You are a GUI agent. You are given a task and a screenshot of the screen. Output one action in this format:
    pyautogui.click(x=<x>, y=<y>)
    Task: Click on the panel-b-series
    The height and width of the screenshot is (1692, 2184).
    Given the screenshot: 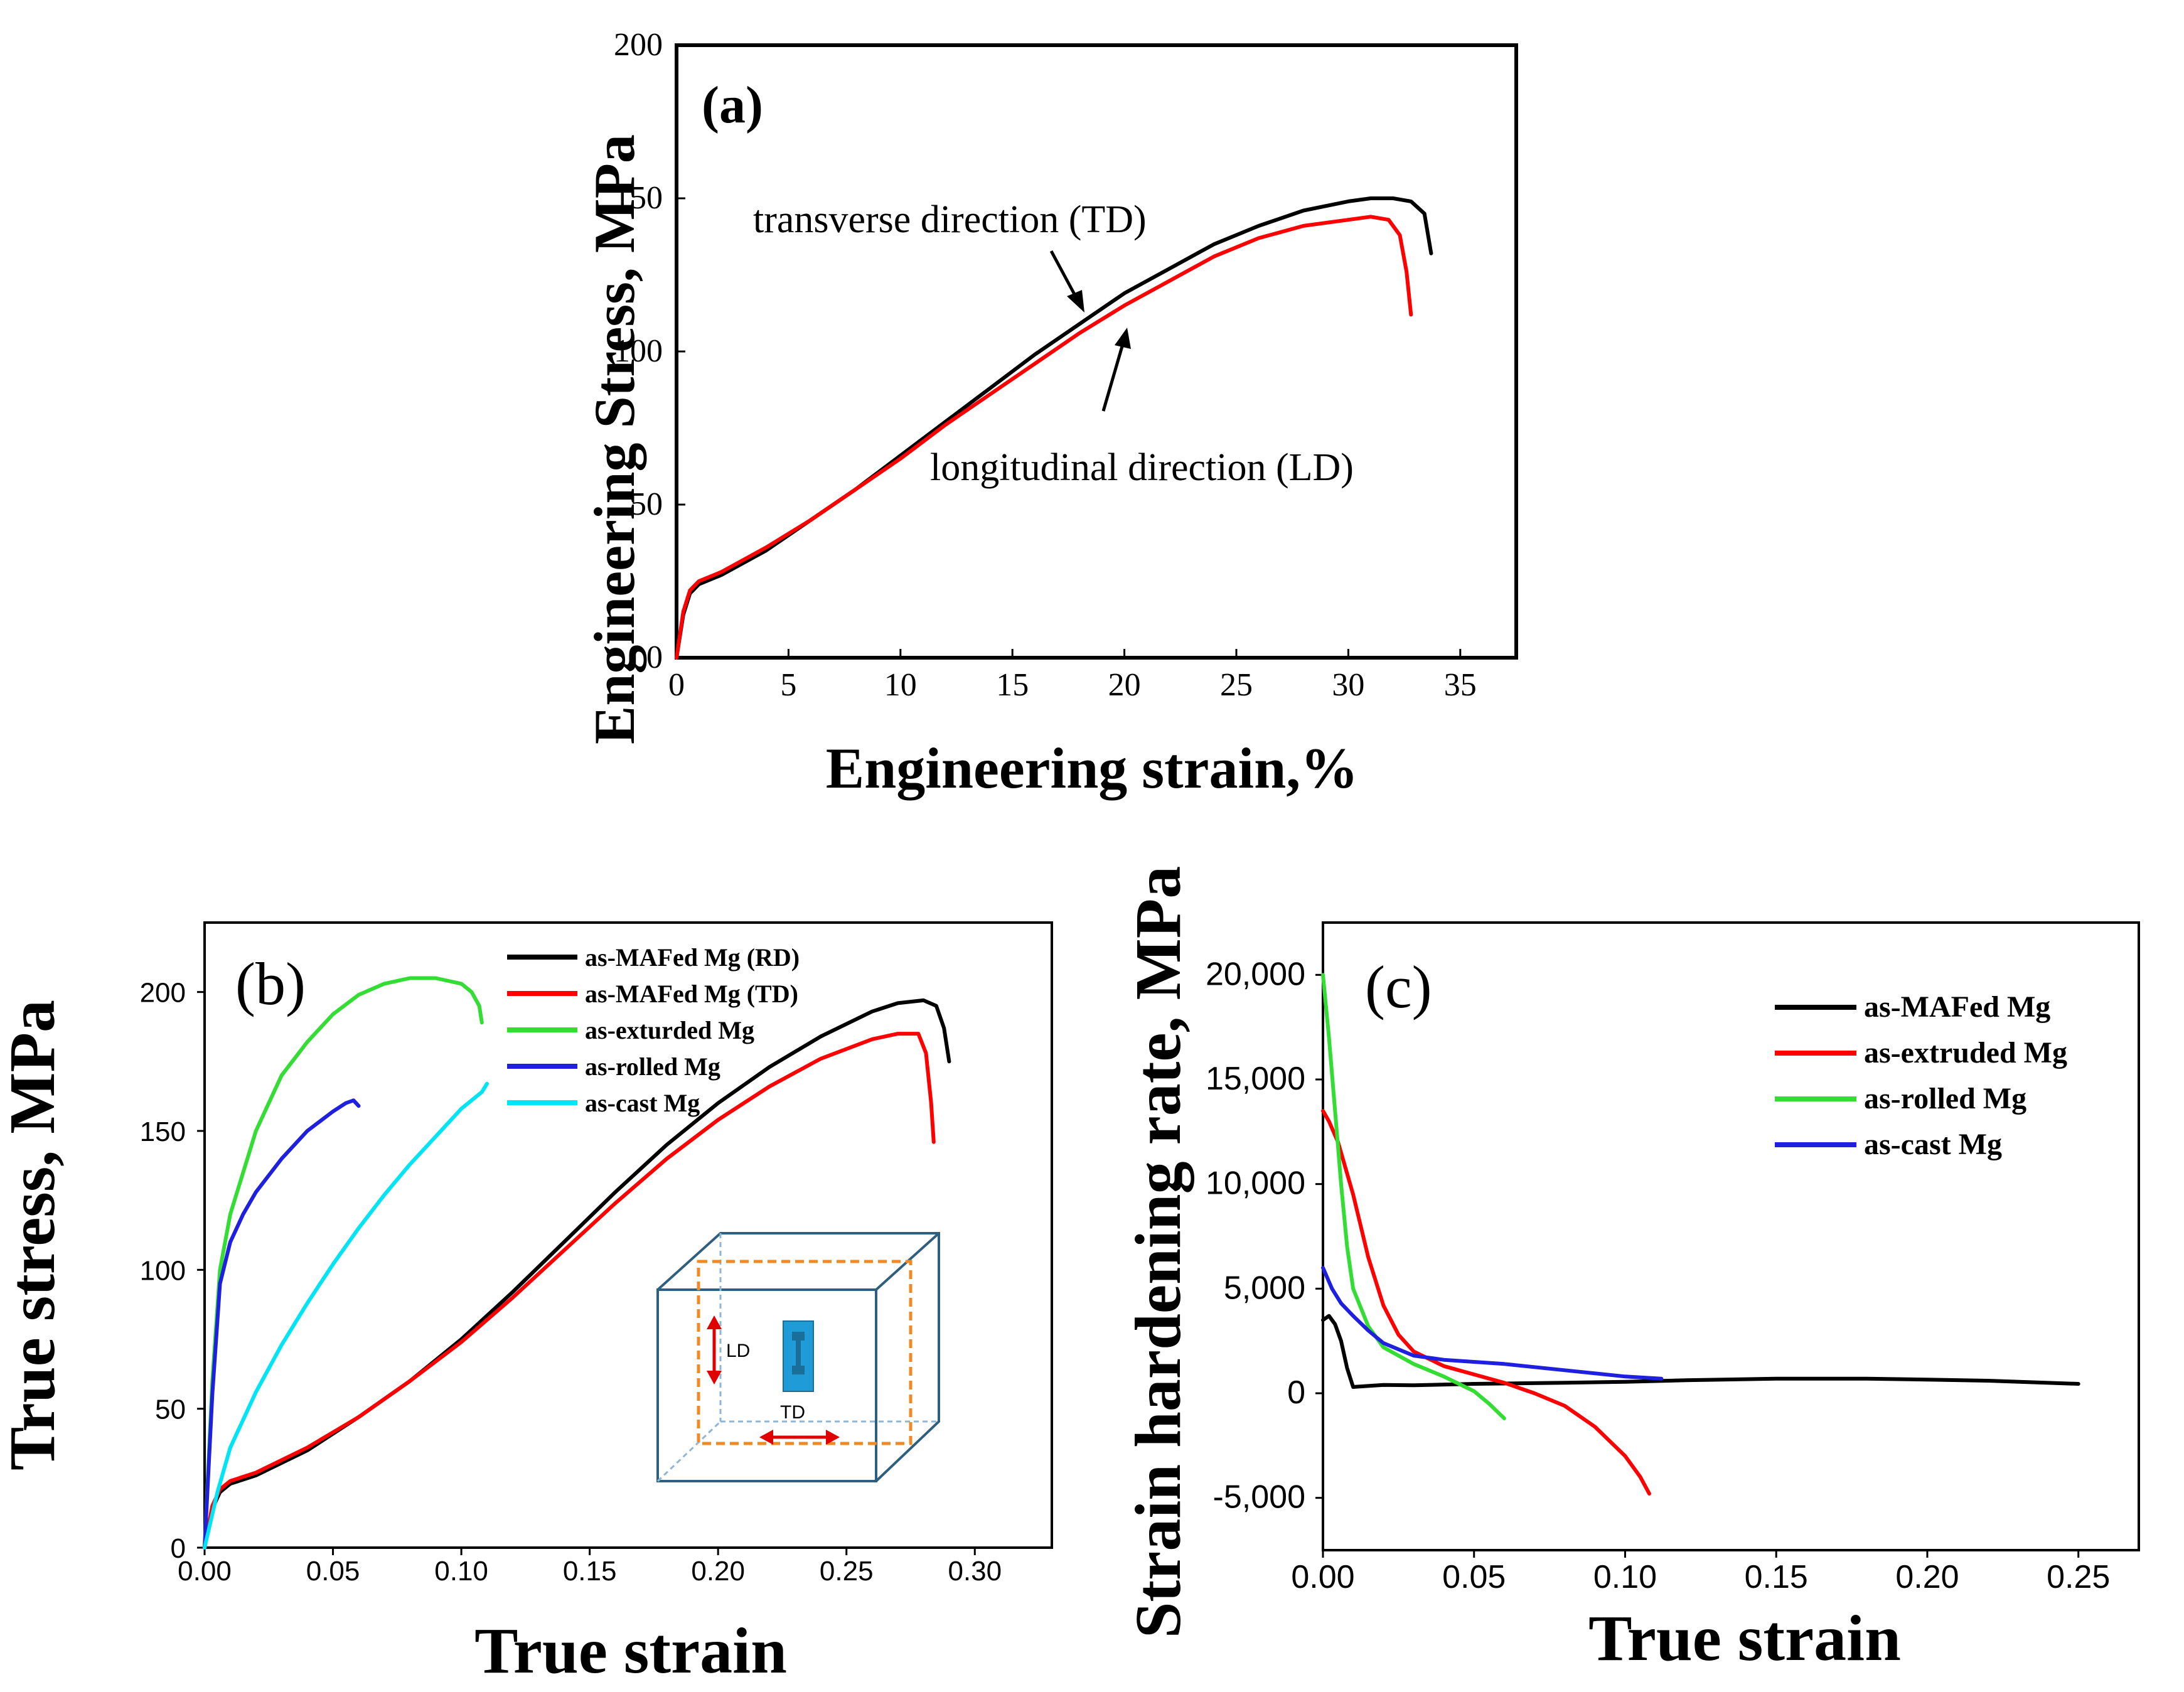 What is the action you would take?
    pyautogui.click(x=577, y=1263)
    